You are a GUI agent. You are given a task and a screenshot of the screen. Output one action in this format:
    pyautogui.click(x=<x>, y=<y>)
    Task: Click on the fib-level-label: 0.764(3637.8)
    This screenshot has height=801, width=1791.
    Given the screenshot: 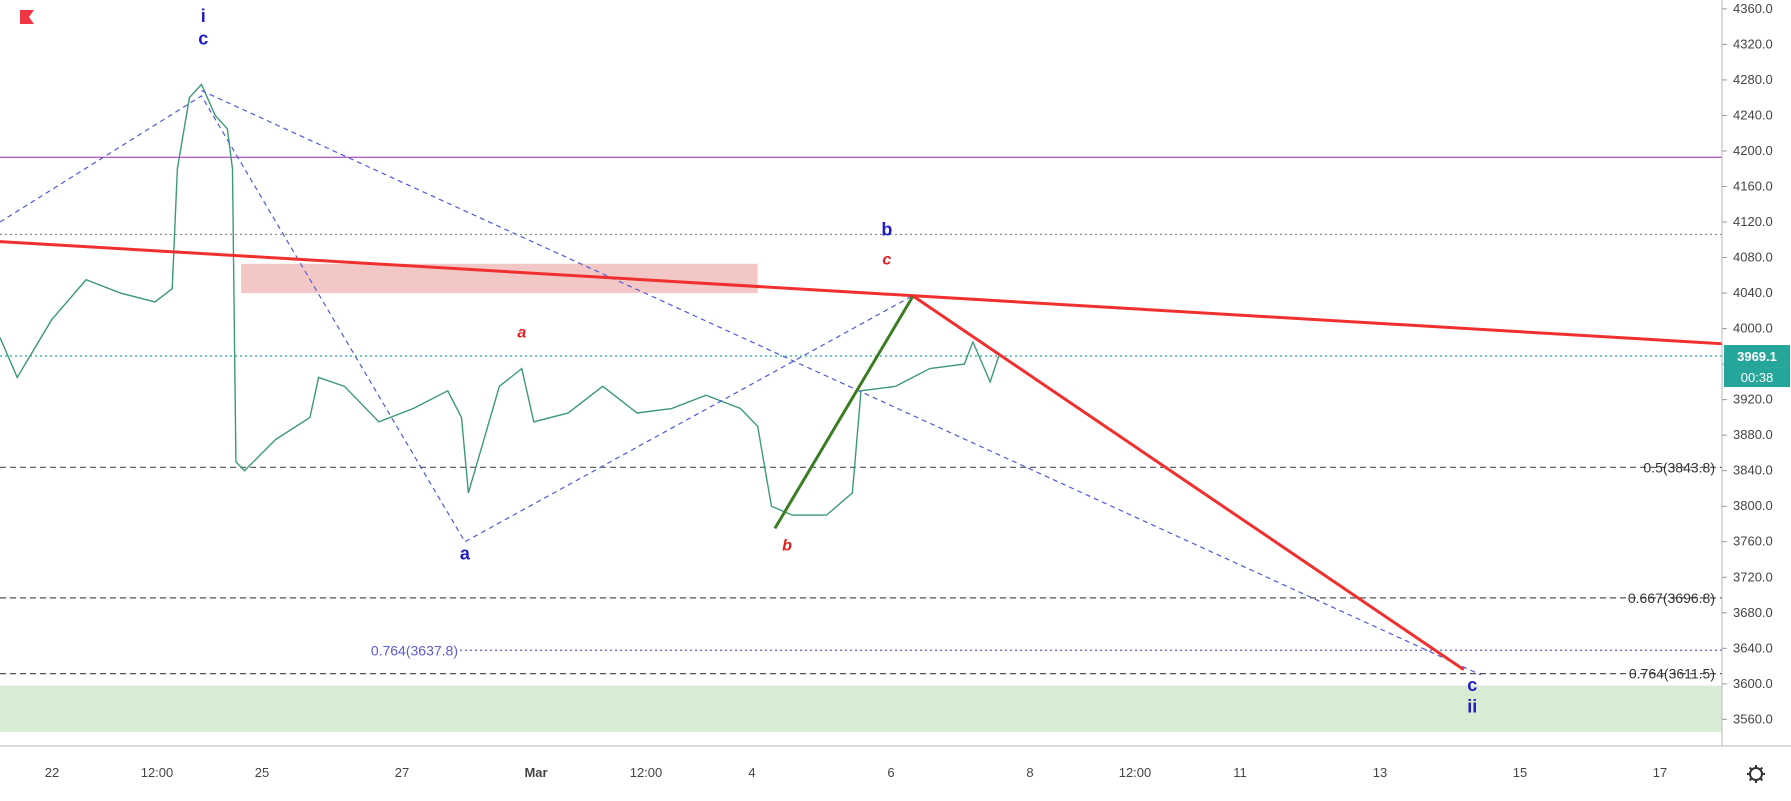 What is the action you would take?
    pyautogui.click(x=414, y=650)
    